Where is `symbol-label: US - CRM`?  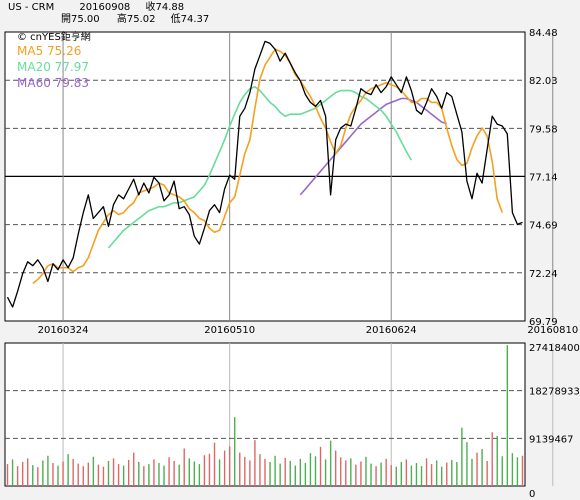
symbol-label: US - CRM is located at coordinates (31, 7).